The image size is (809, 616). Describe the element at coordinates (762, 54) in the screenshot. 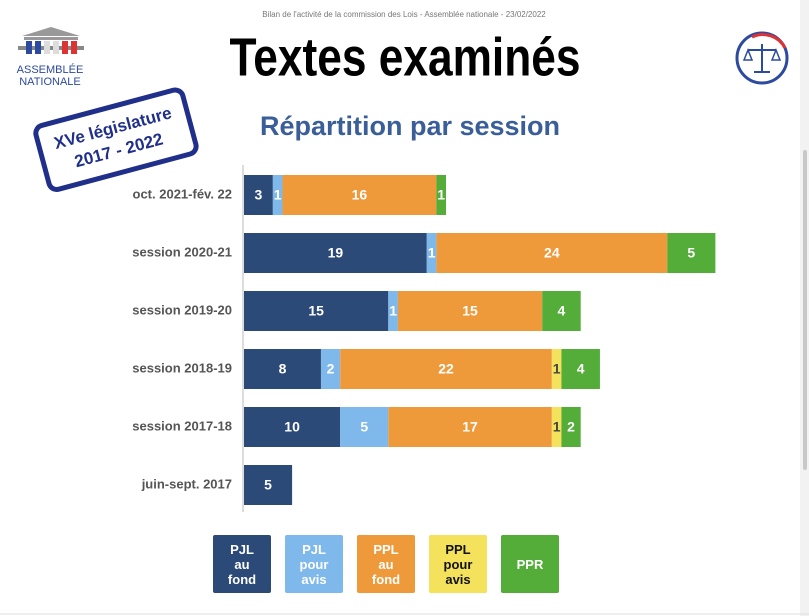

I see `seal-icon` at that location.